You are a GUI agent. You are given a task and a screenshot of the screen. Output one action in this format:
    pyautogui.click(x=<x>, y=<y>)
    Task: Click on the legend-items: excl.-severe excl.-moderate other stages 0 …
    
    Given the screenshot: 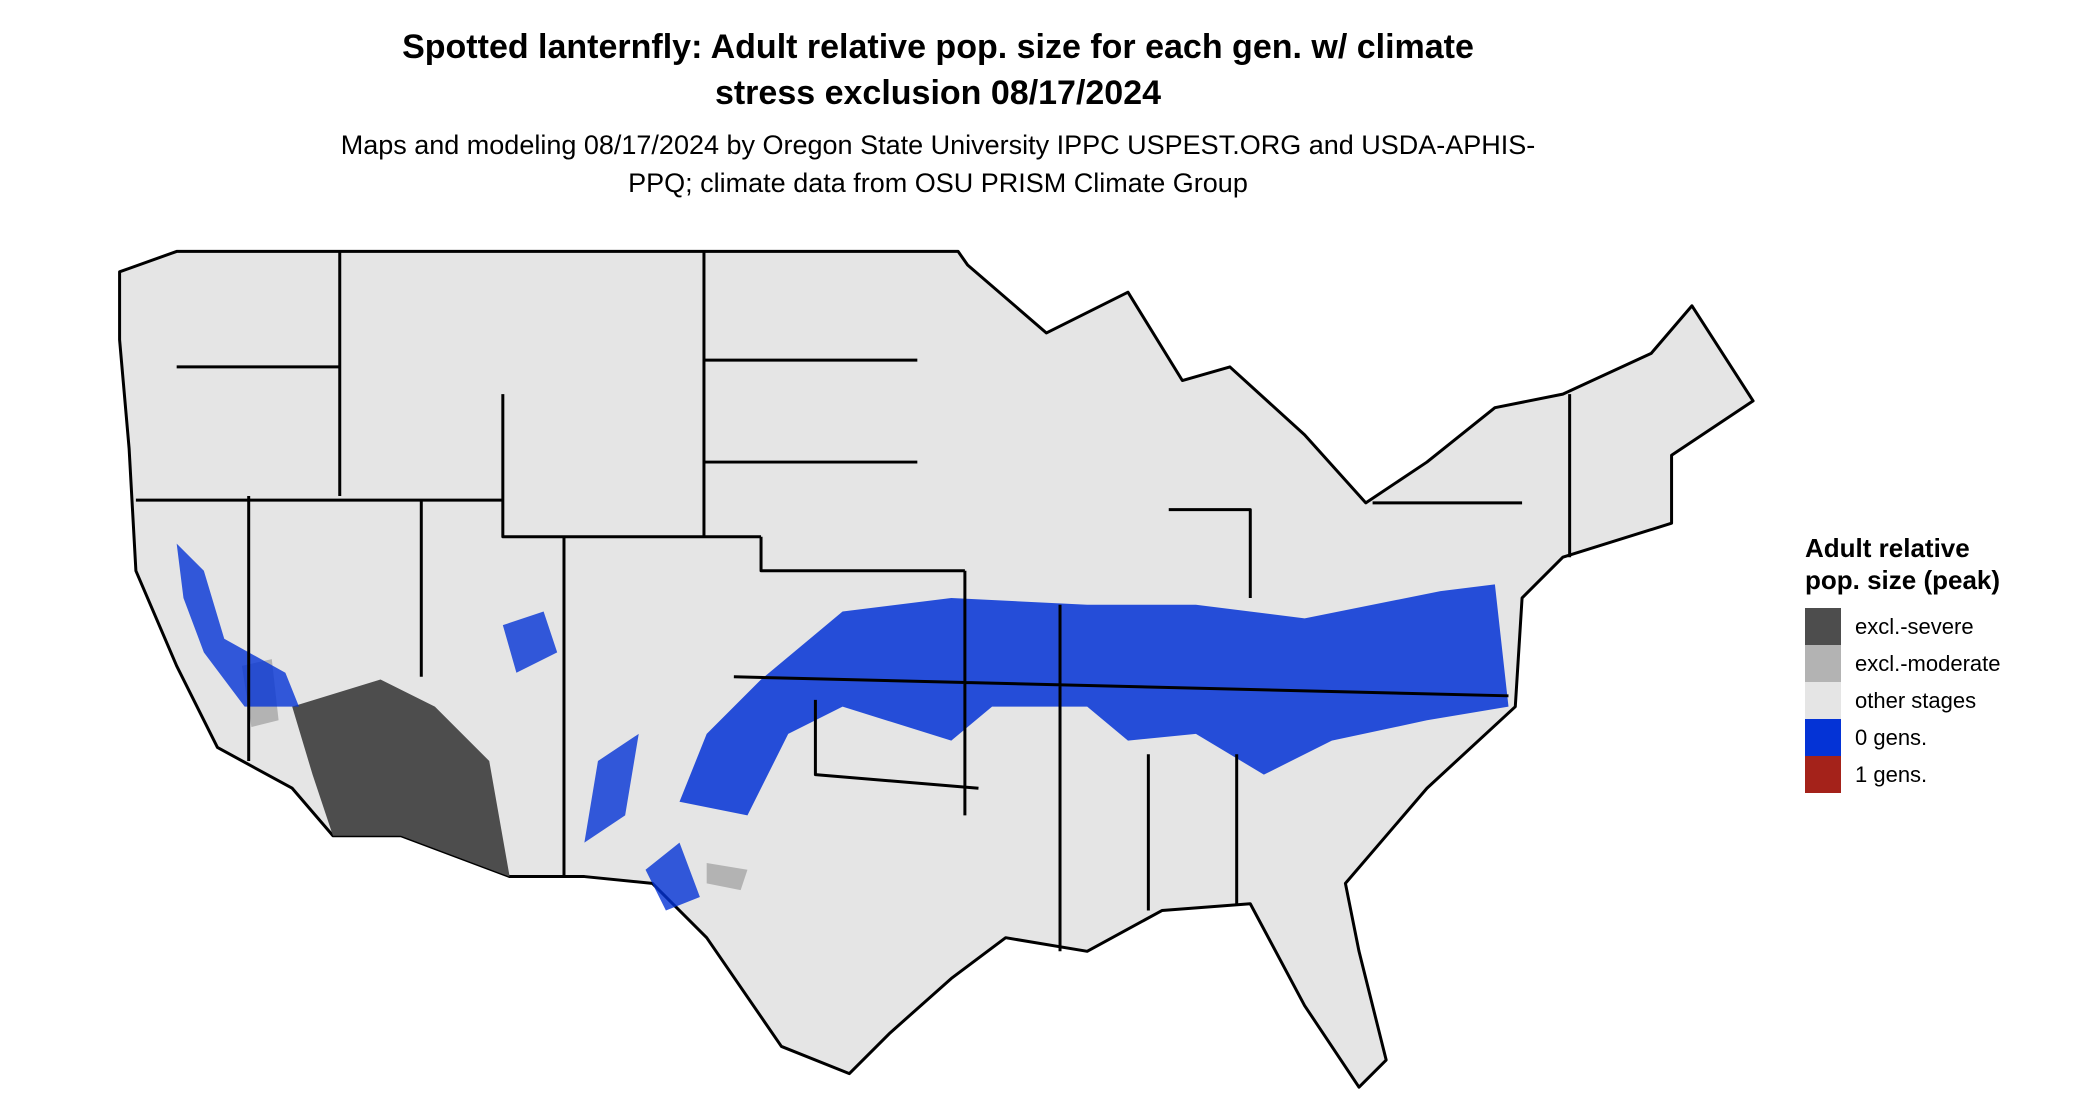 What is the action you would take?
    pyautogui.click(x=1905, y=700)
    